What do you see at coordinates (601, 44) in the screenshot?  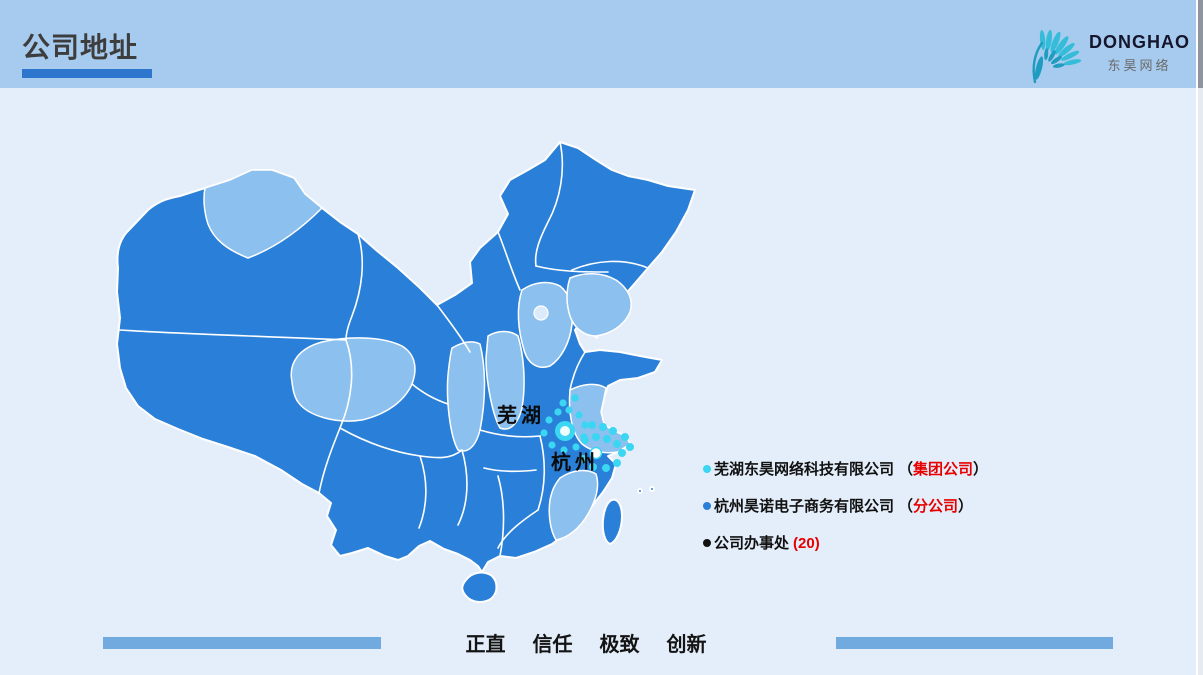 I see `slide-header: 公司地址` at bounding box center [601, 44].